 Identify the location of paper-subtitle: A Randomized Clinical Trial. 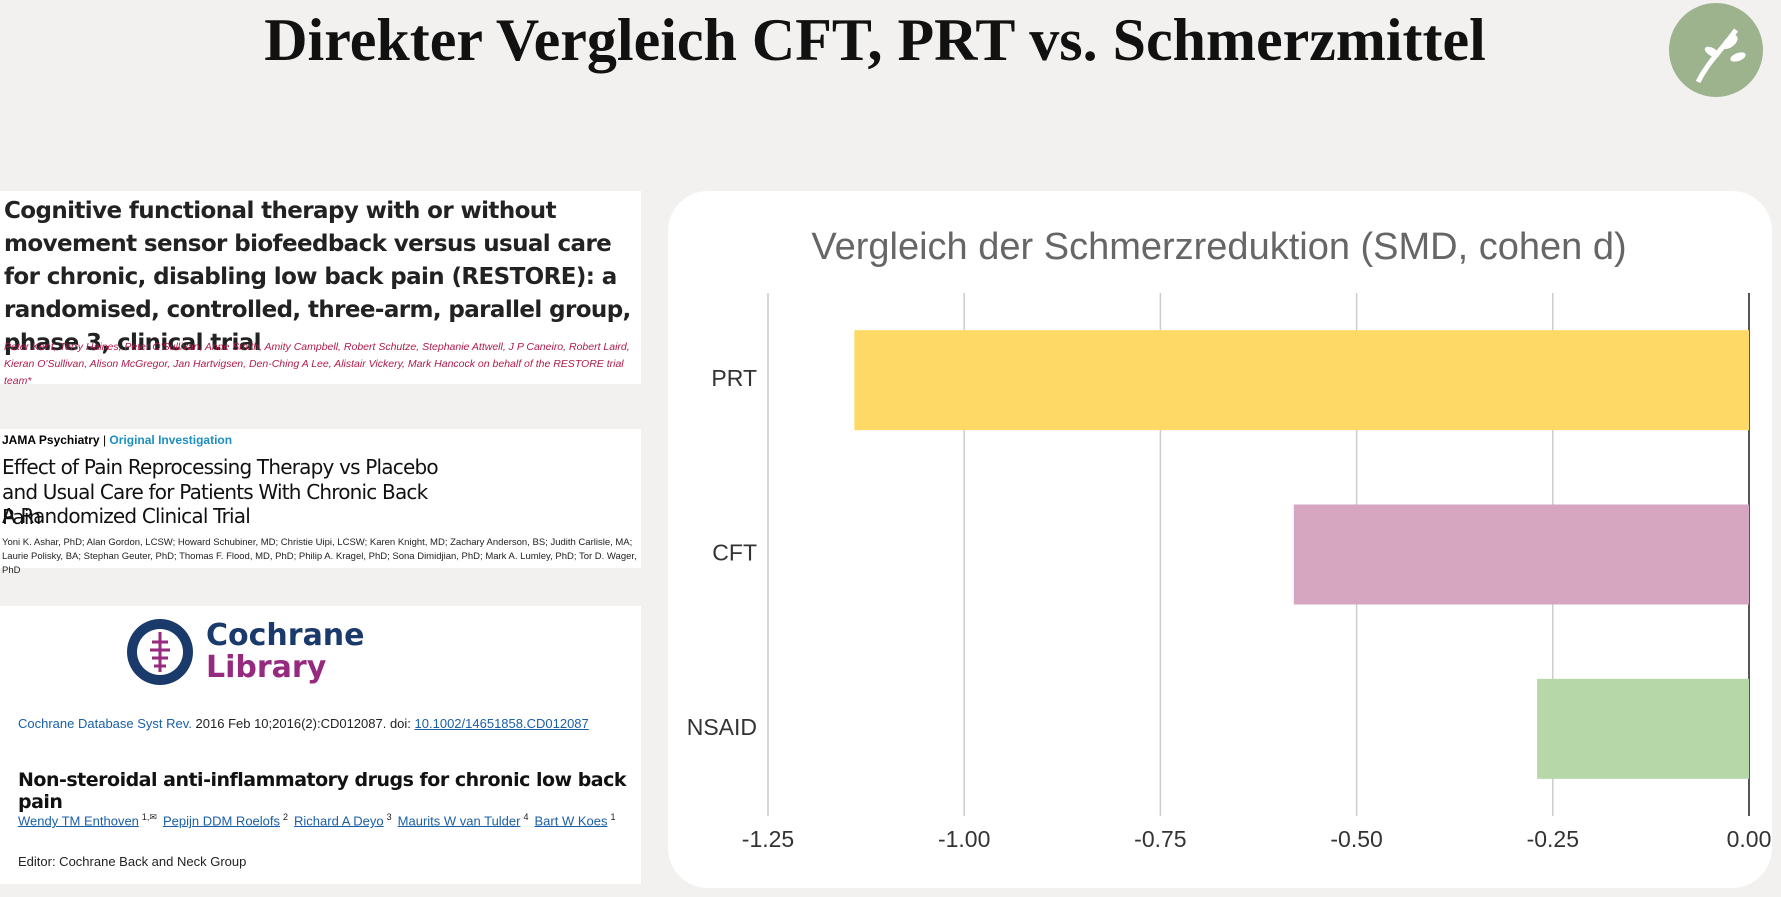
(126, 516).